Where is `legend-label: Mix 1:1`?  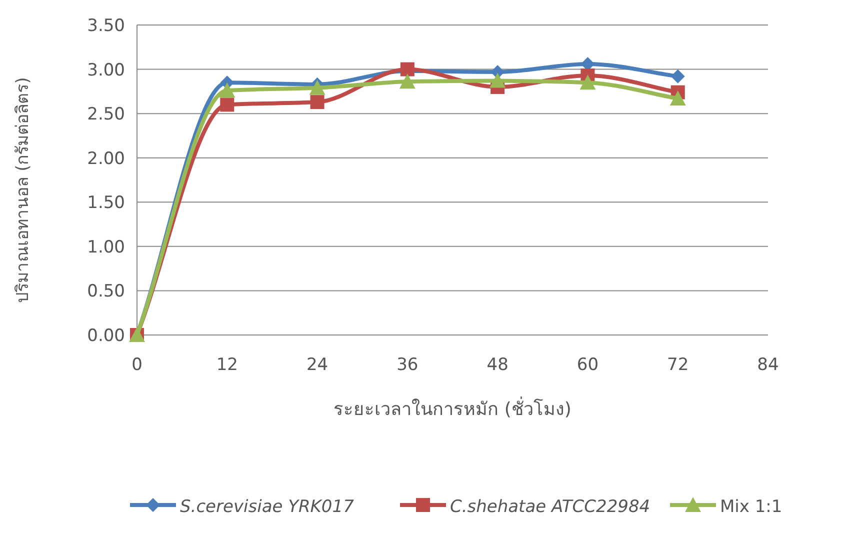 legend-label: Mix 1:1 is located at coordinates (751, 507).